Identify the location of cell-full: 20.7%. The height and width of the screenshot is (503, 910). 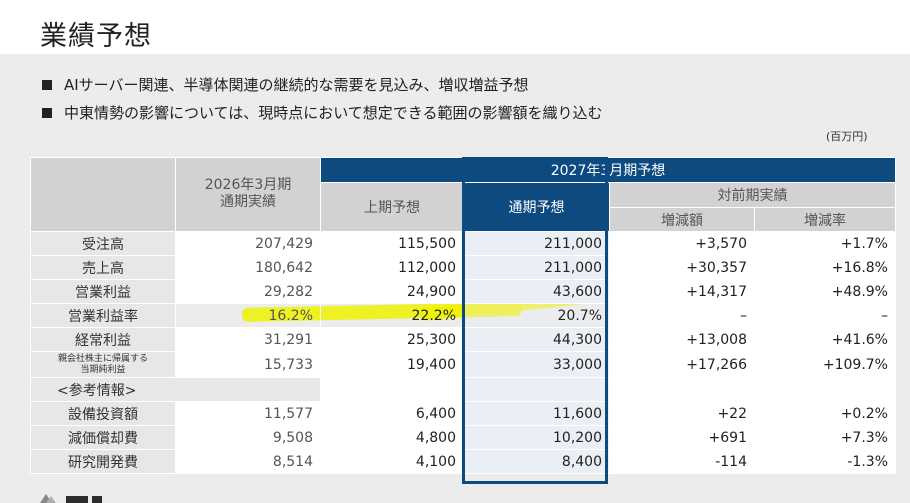
(536, 315).